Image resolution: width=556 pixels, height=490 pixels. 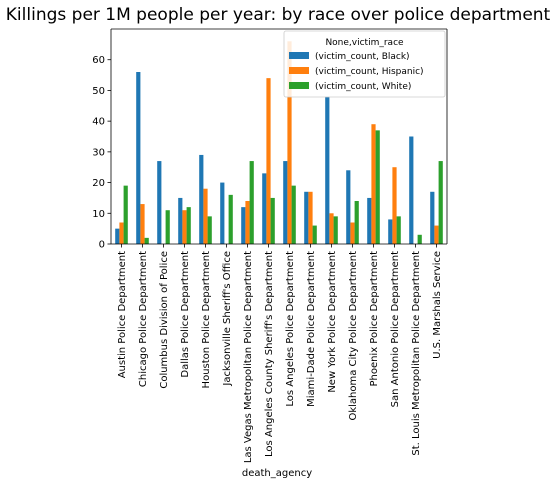 I want to click on legend-frame, so click(x=364, y=64).